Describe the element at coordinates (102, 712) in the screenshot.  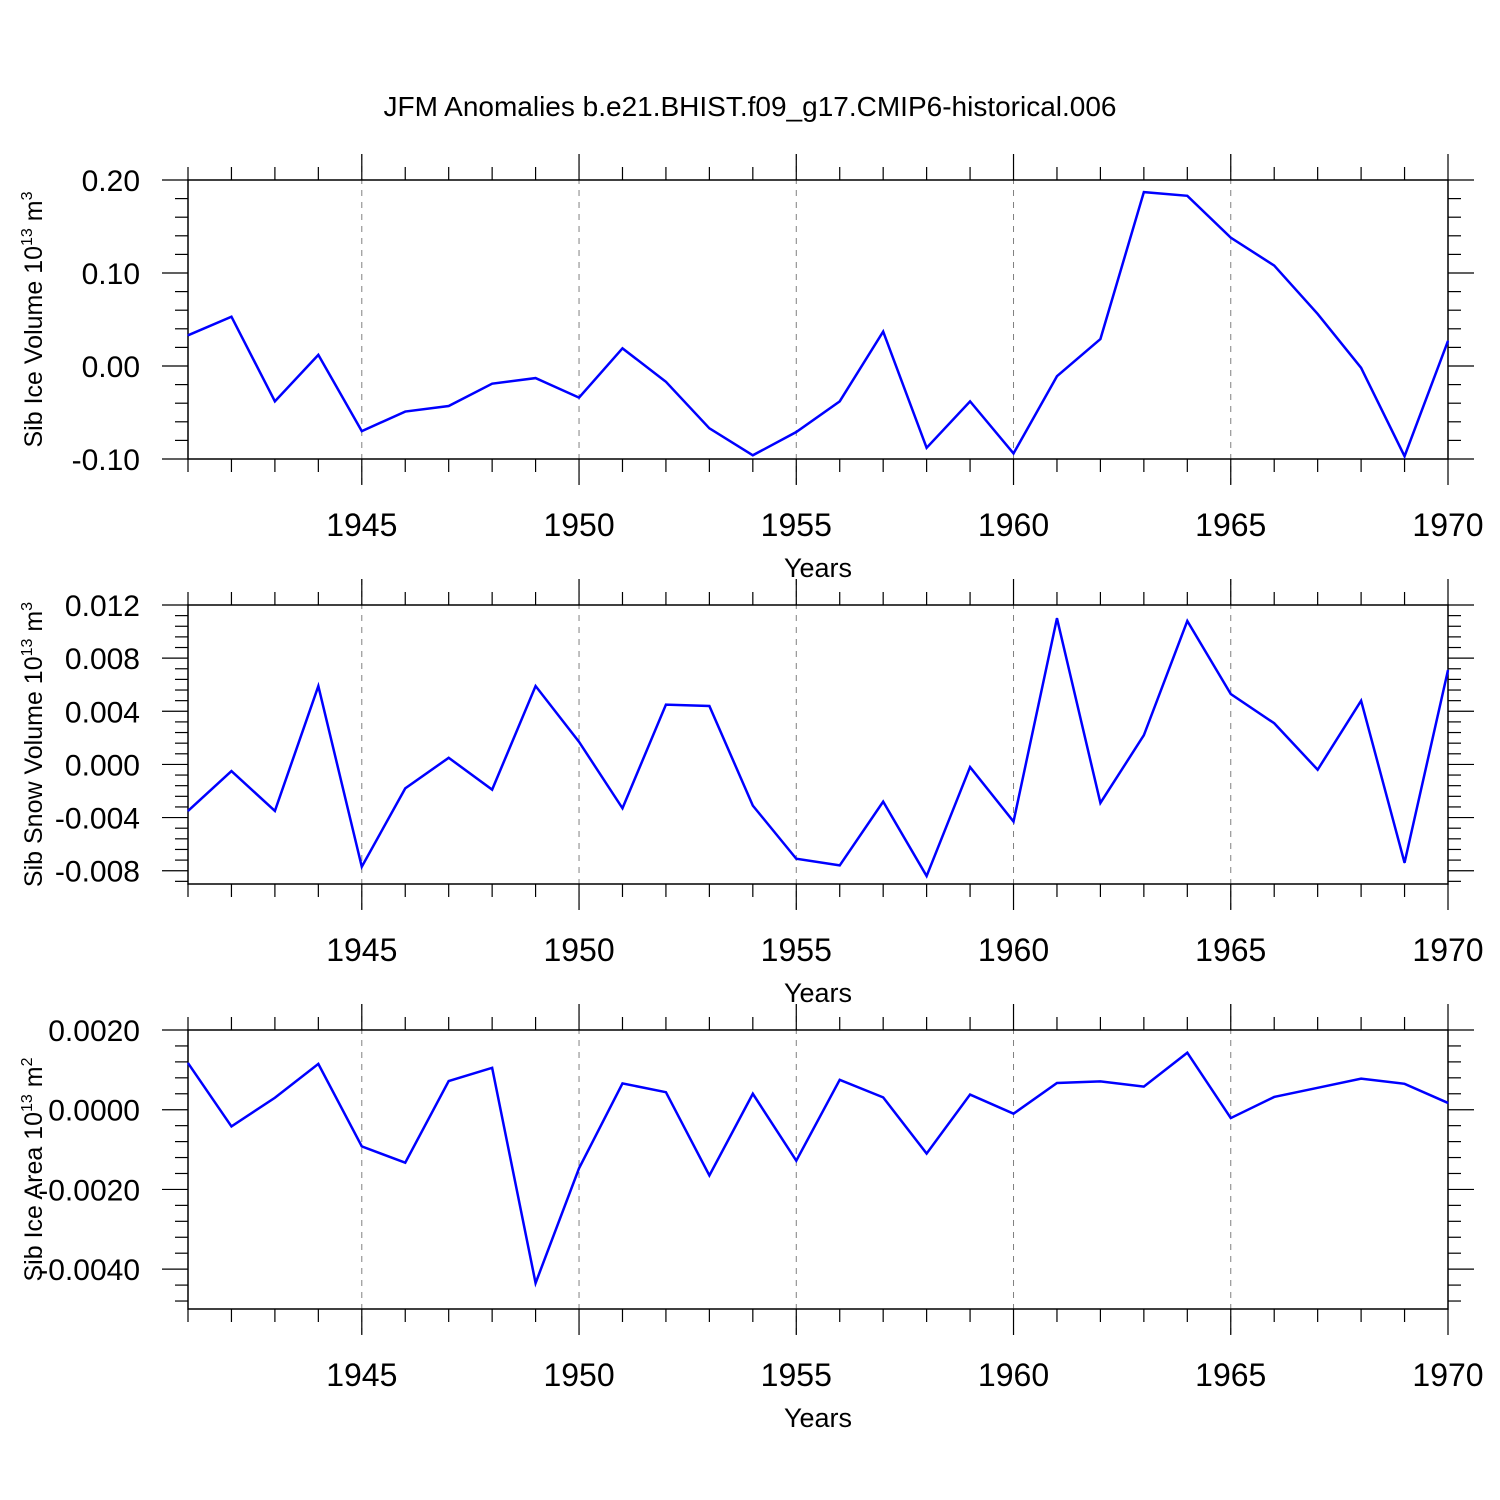
I see `y-tick-label: 0.004` at that location.